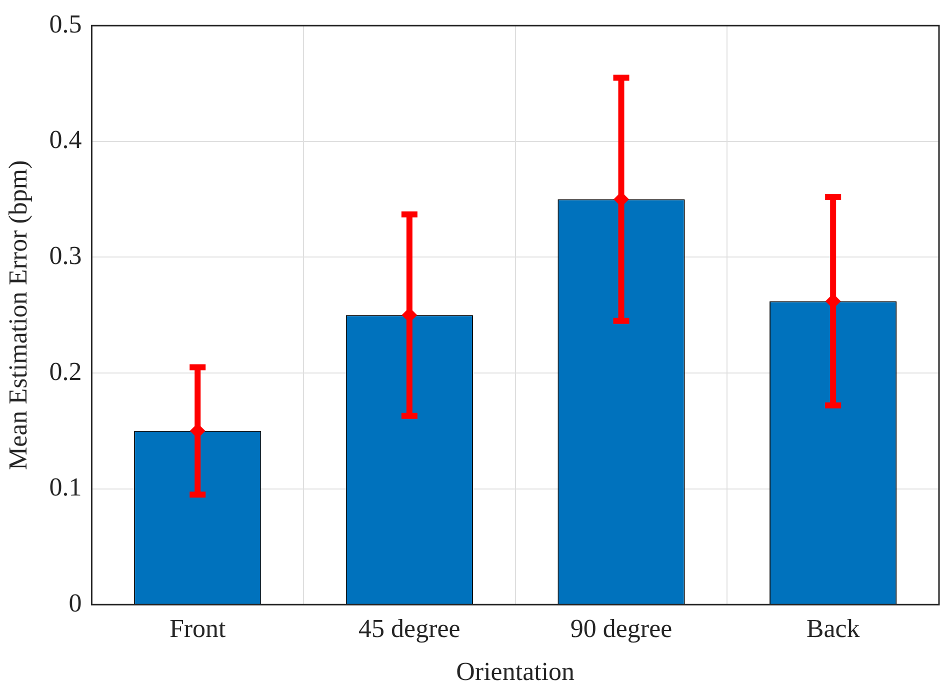 The image size is (947, 691). What do you see at coordinates (17, 315) in the screenshot?
I see `y-axis-title: Mean Estimation Error (bpm)` at bounding box center [17, 315].